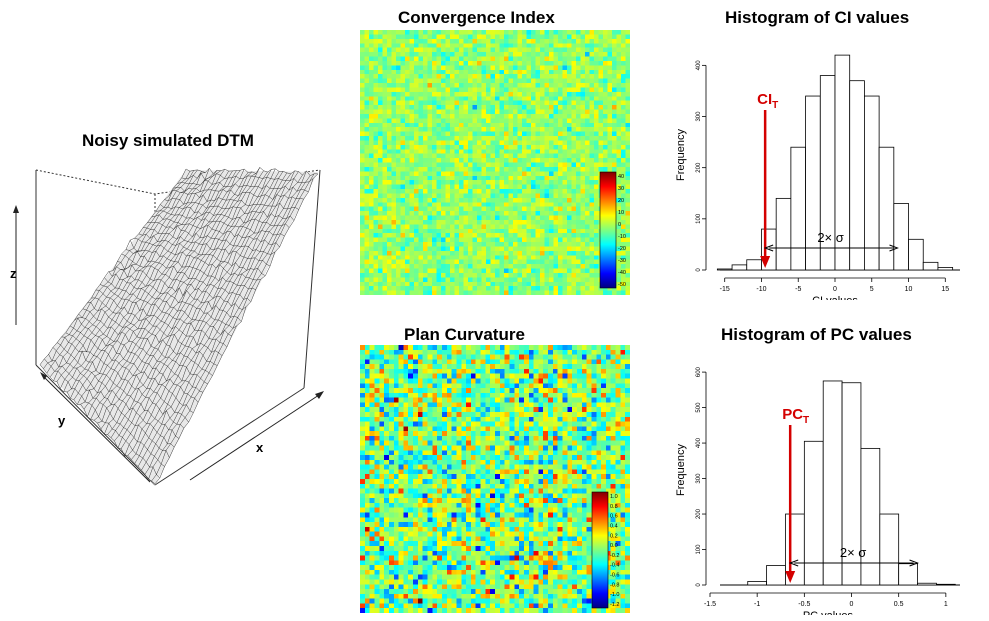 This screenshot has width=989, height=621. Describe the element at coordinates (96, 428) in the screenshot. I see `y-axis-arrow` at that location.